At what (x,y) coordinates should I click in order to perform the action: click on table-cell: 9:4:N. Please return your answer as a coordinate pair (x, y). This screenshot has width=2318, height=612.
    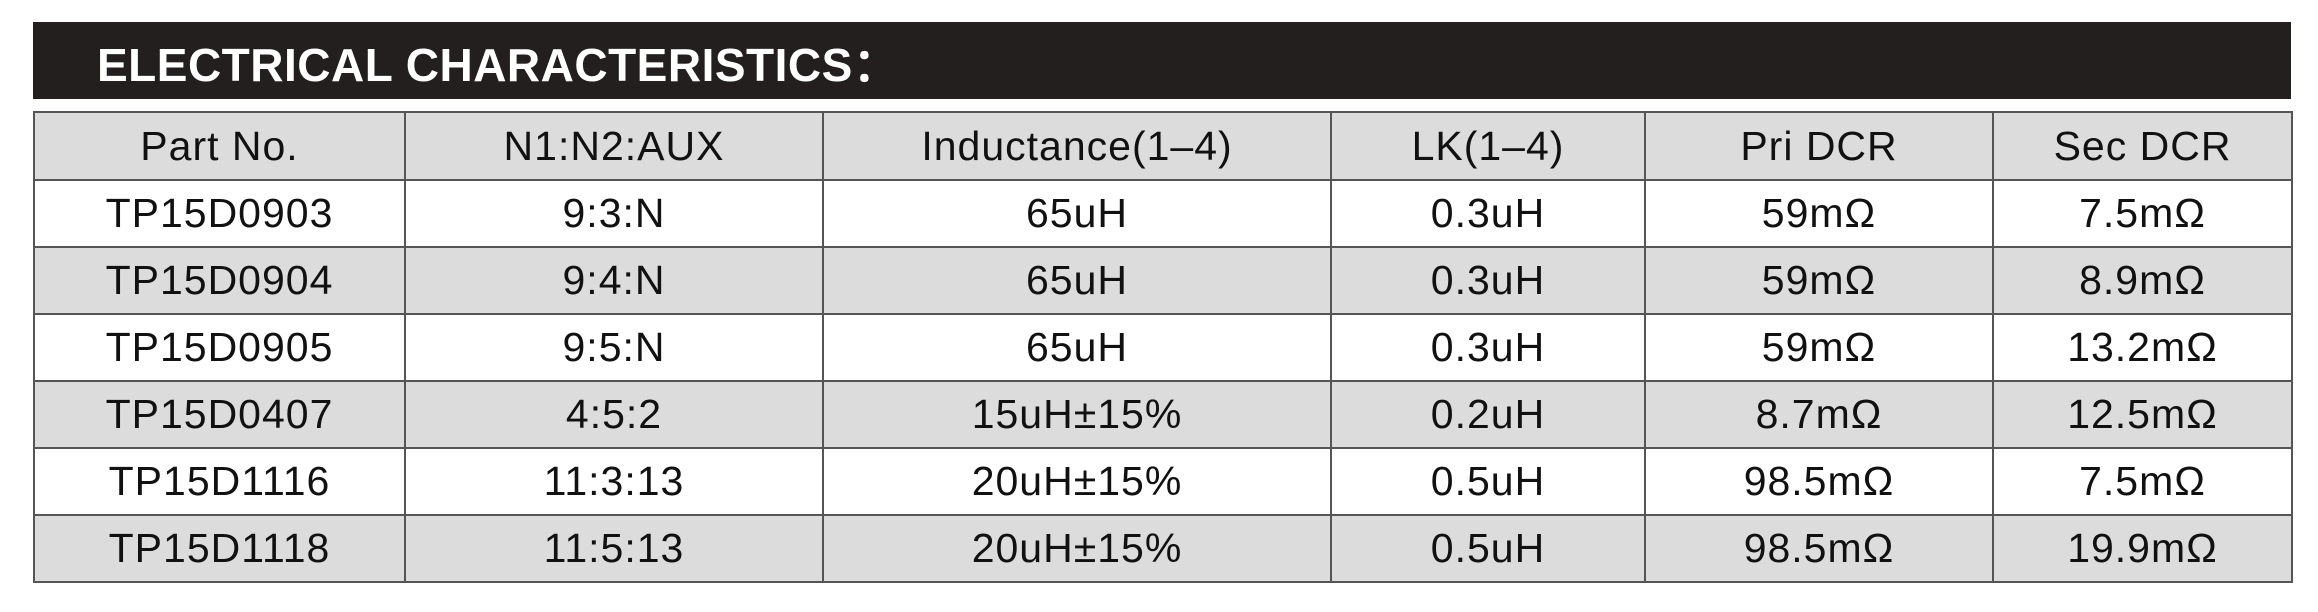
    Looking at the image, I should click on (614, 280).